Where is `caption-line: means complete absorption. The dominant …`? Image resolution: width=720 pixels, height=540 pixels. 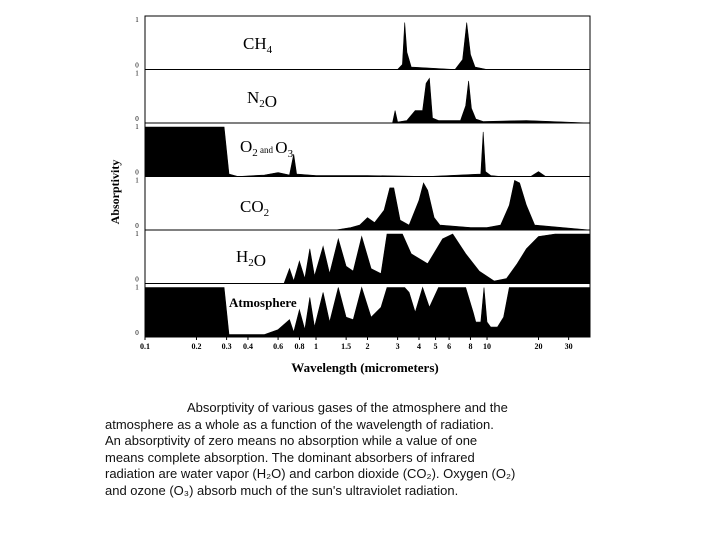 caption-line: means complete absorption. The dominant … is located at coordinates (290, 457).